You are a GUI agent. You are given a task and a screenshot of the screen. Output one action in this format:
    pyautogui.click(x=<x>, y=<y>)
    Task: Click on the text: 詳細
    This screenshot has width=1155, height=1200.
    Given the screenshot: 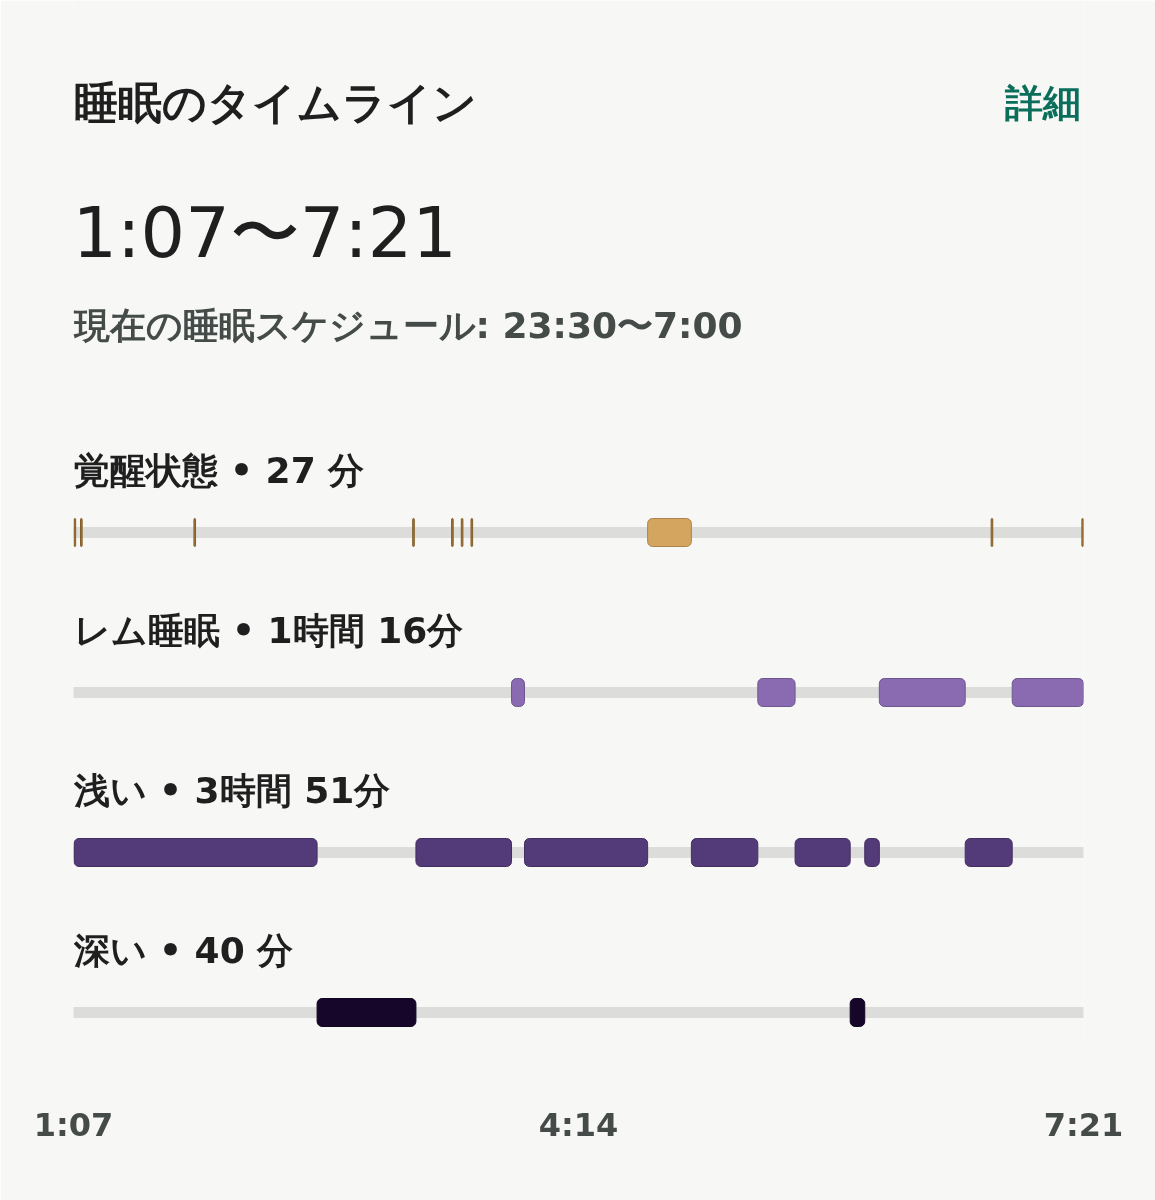 What is the action you would take?
    pyautogui.click(x=1042, y=102)
    